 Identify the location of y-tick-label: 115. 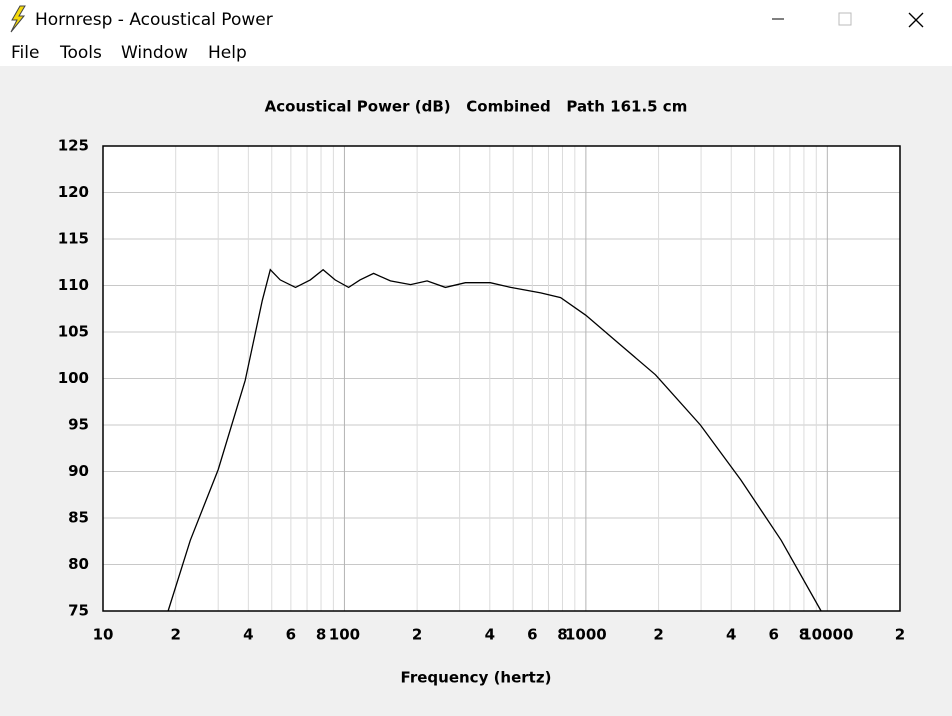
(73, 239).